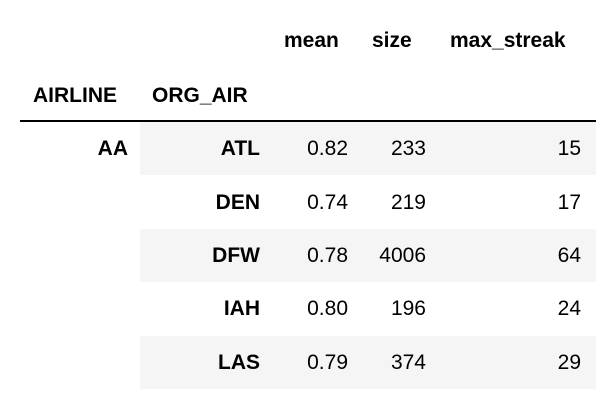  Describe the element at coordinates (75, 95) in the screenshot. I see `index-name-airline: AIRLINE` at that location.